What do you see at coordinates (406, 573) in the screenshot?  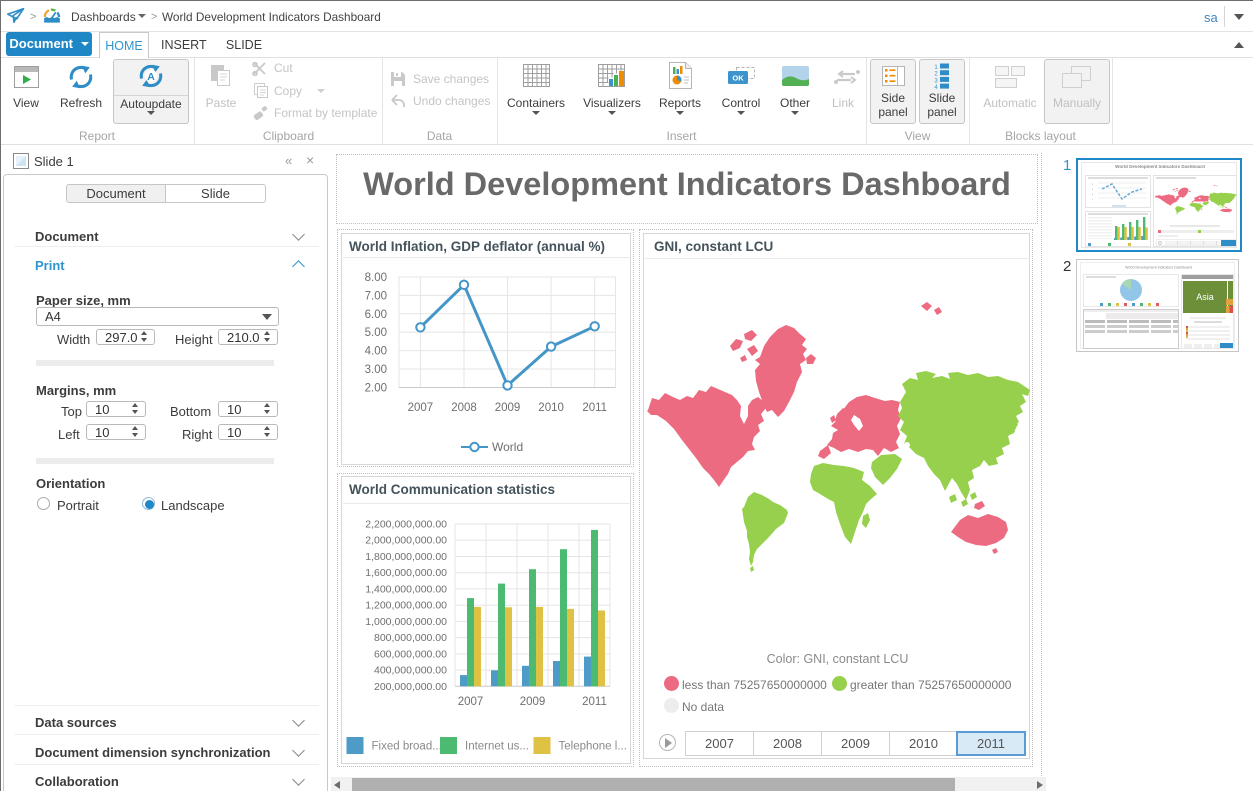 I see `svg-text: 1,600,000,000.00` at bounding box center [406, 573].